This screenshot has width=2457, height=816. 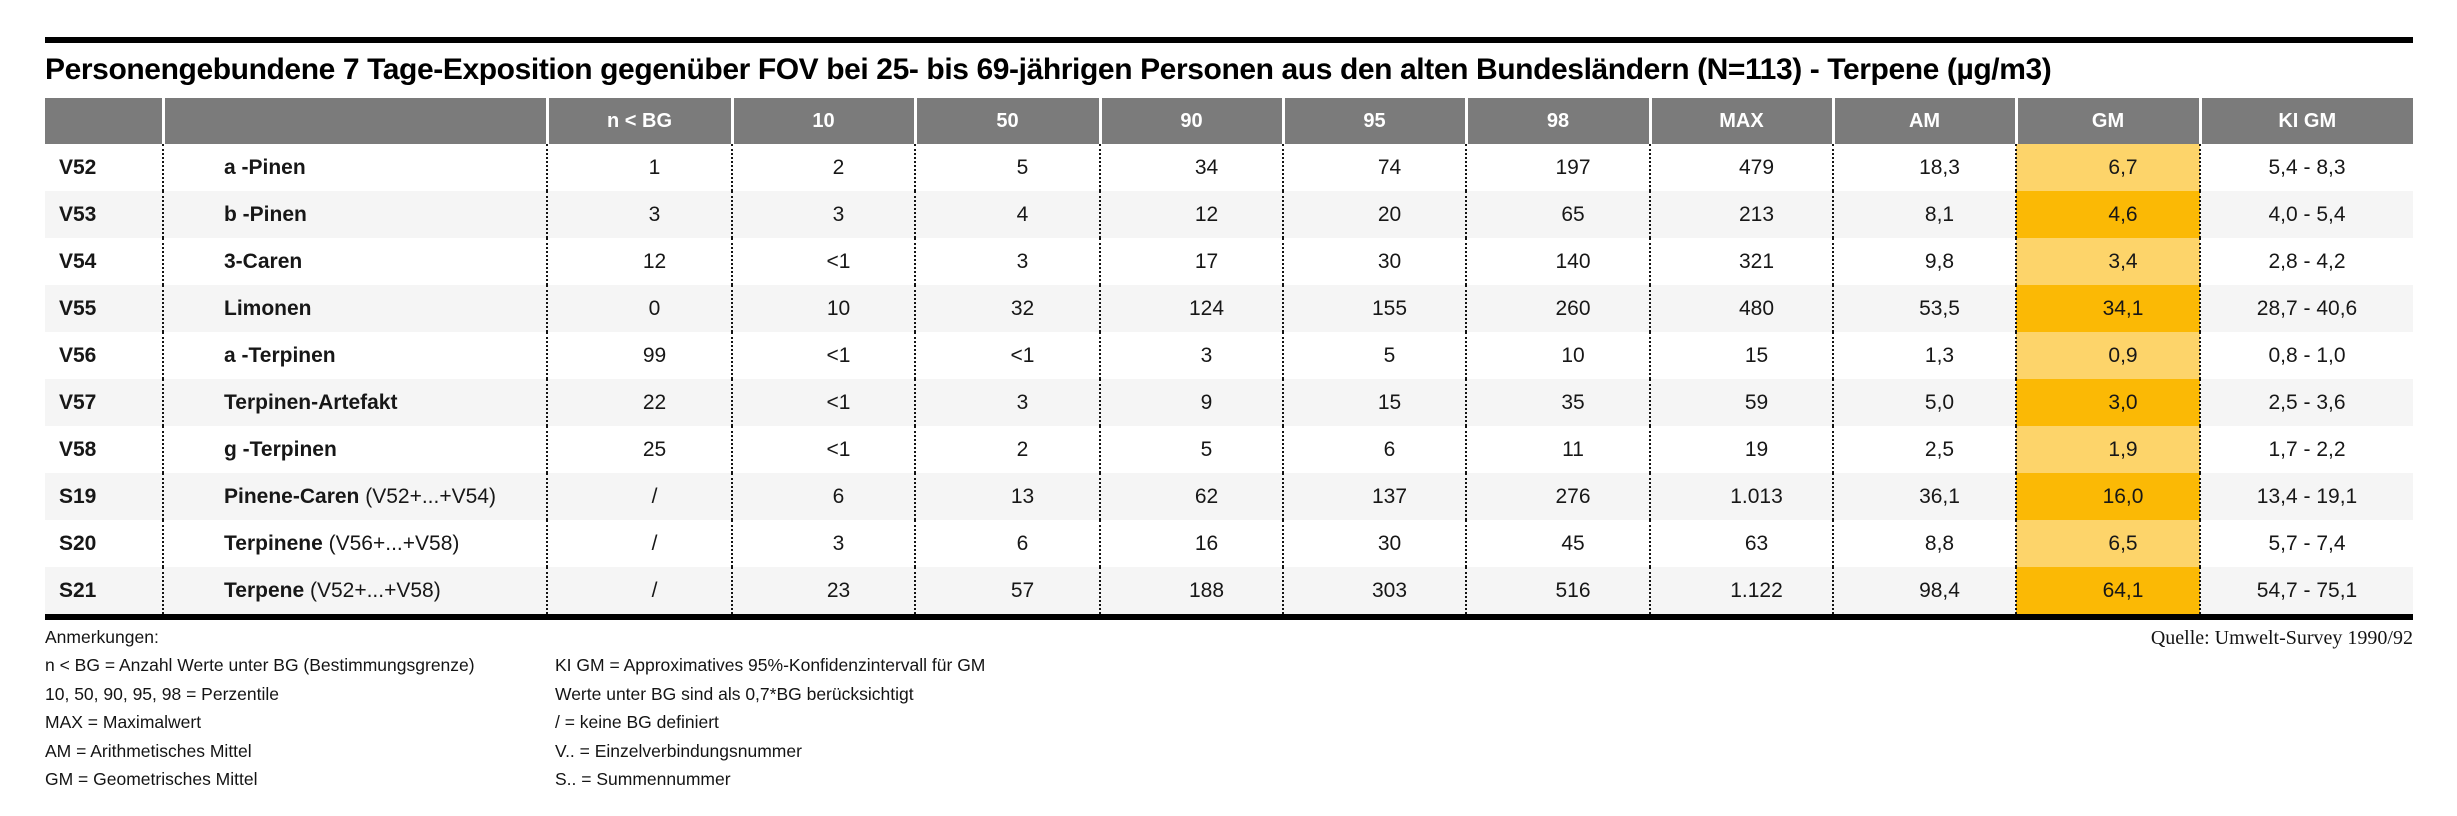 I want to click on cell-am: 5,0, so click(x=1924, y=402).